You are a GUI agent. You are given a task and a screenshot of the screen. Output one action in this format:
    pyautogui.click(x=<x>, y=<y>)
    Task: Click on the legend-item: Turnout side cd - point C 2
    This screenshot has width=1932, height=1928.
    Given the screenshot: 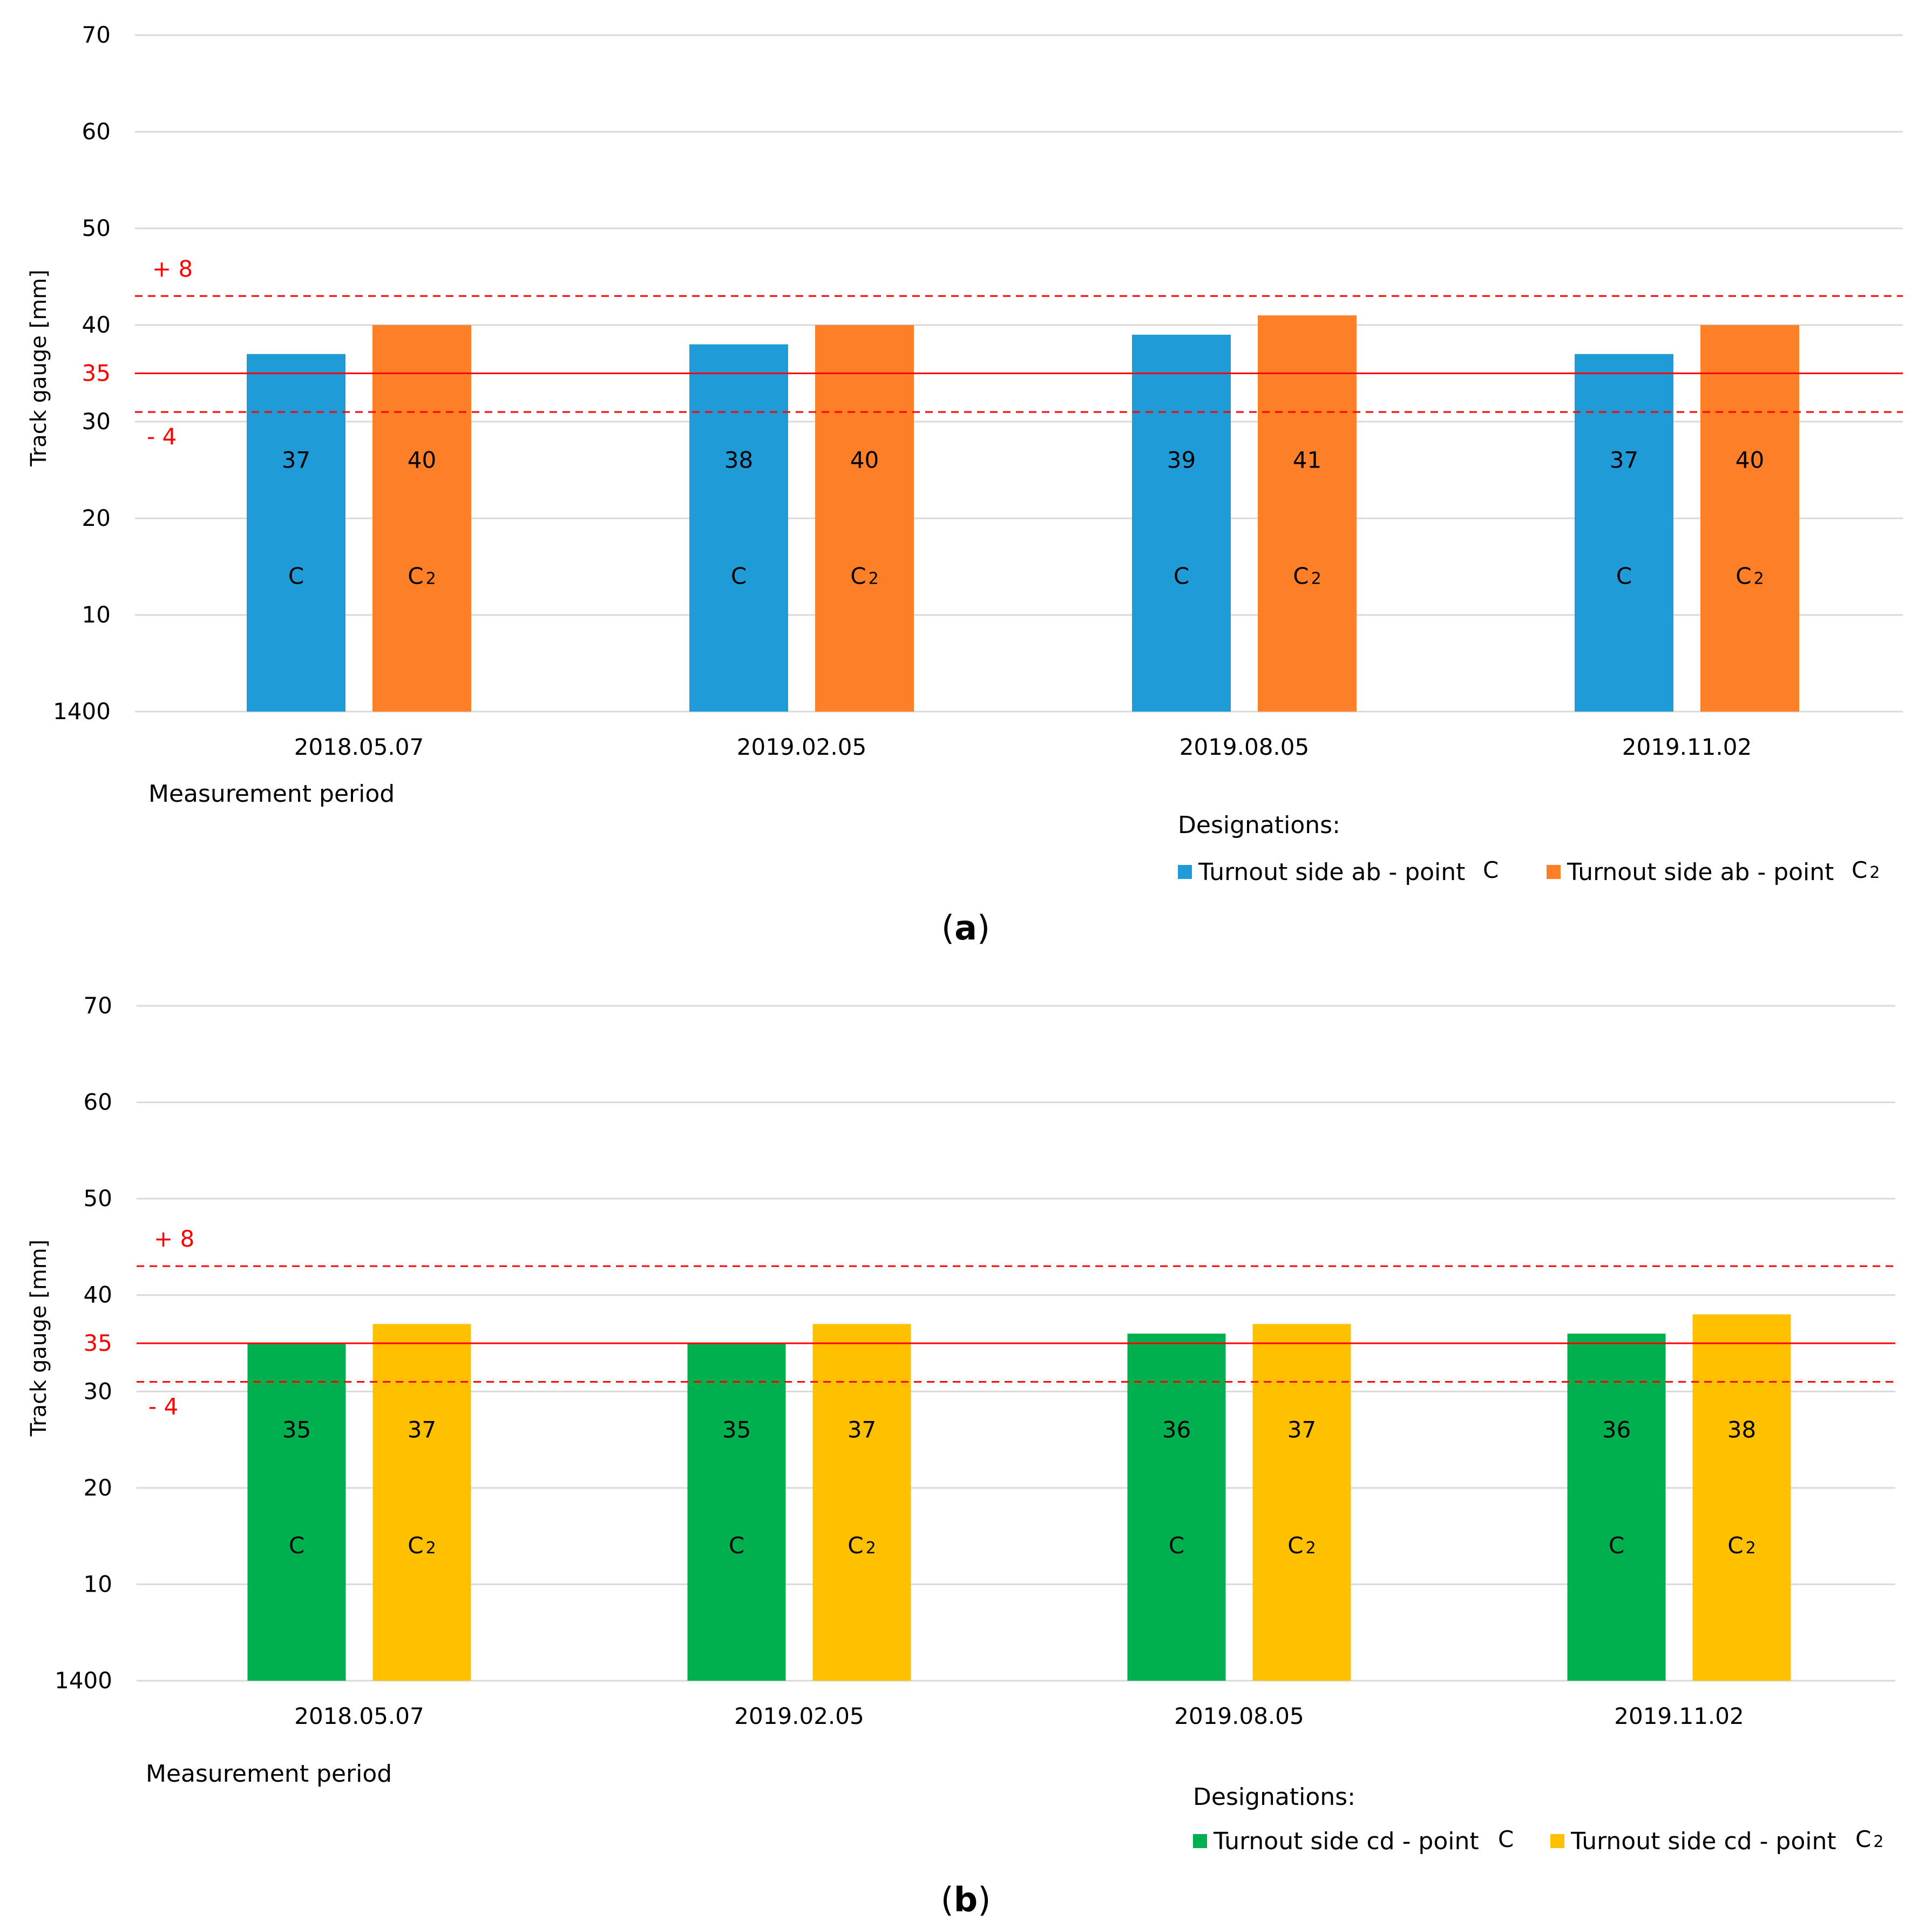 What is the action you would take?
    pyautogui.click(x=1717, y=1840)
    